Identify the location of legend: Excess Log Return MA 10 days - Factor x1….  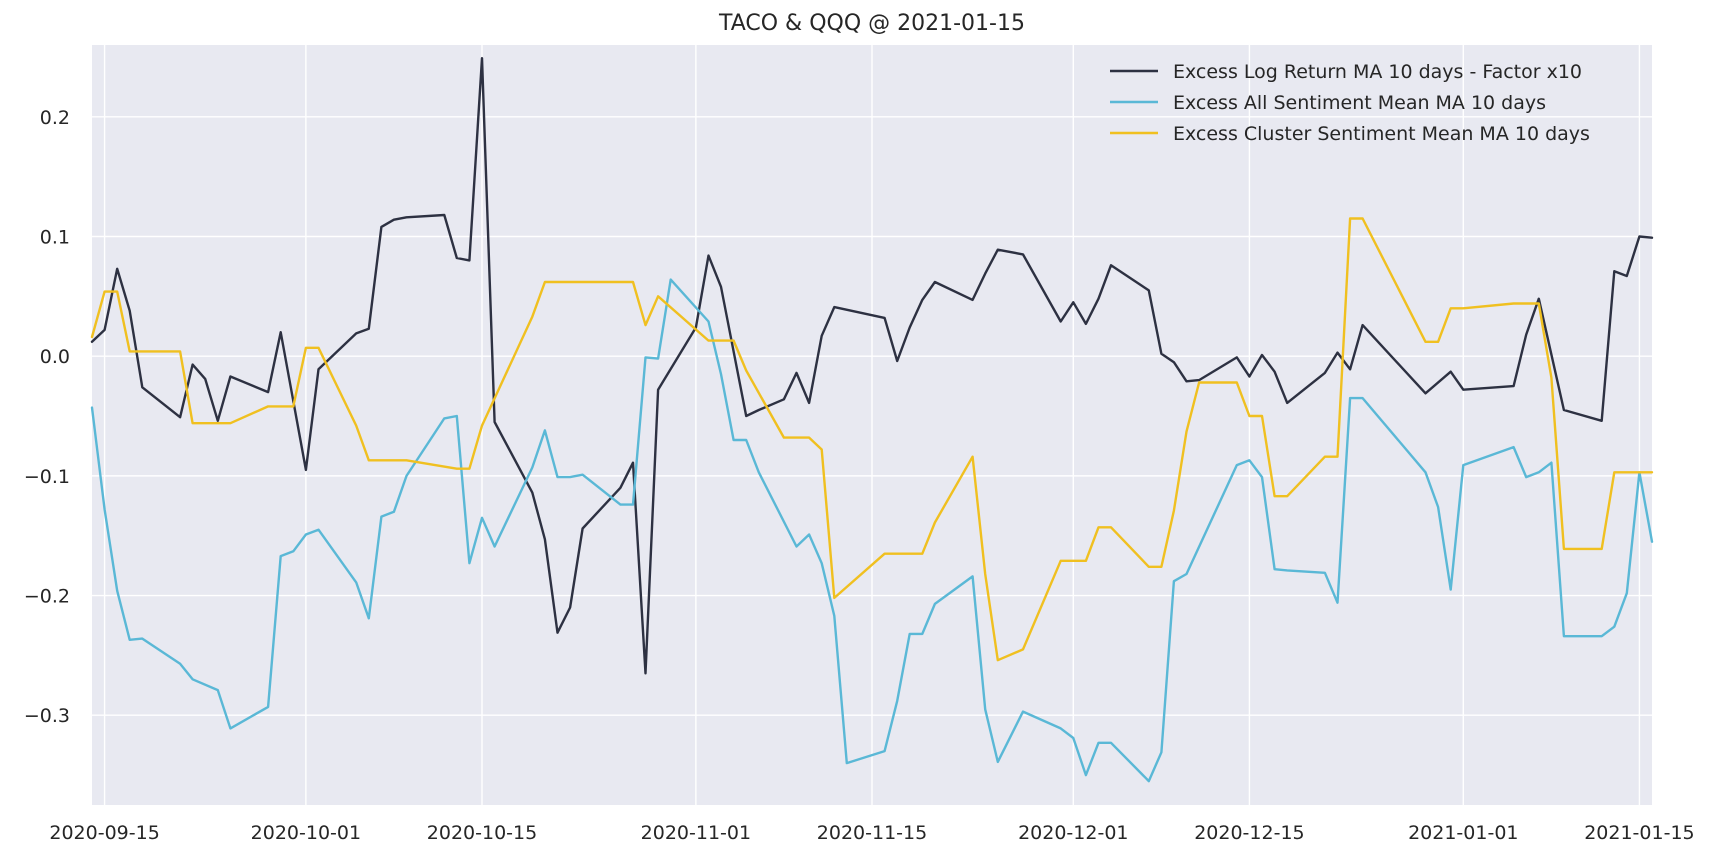
(1350, 103).